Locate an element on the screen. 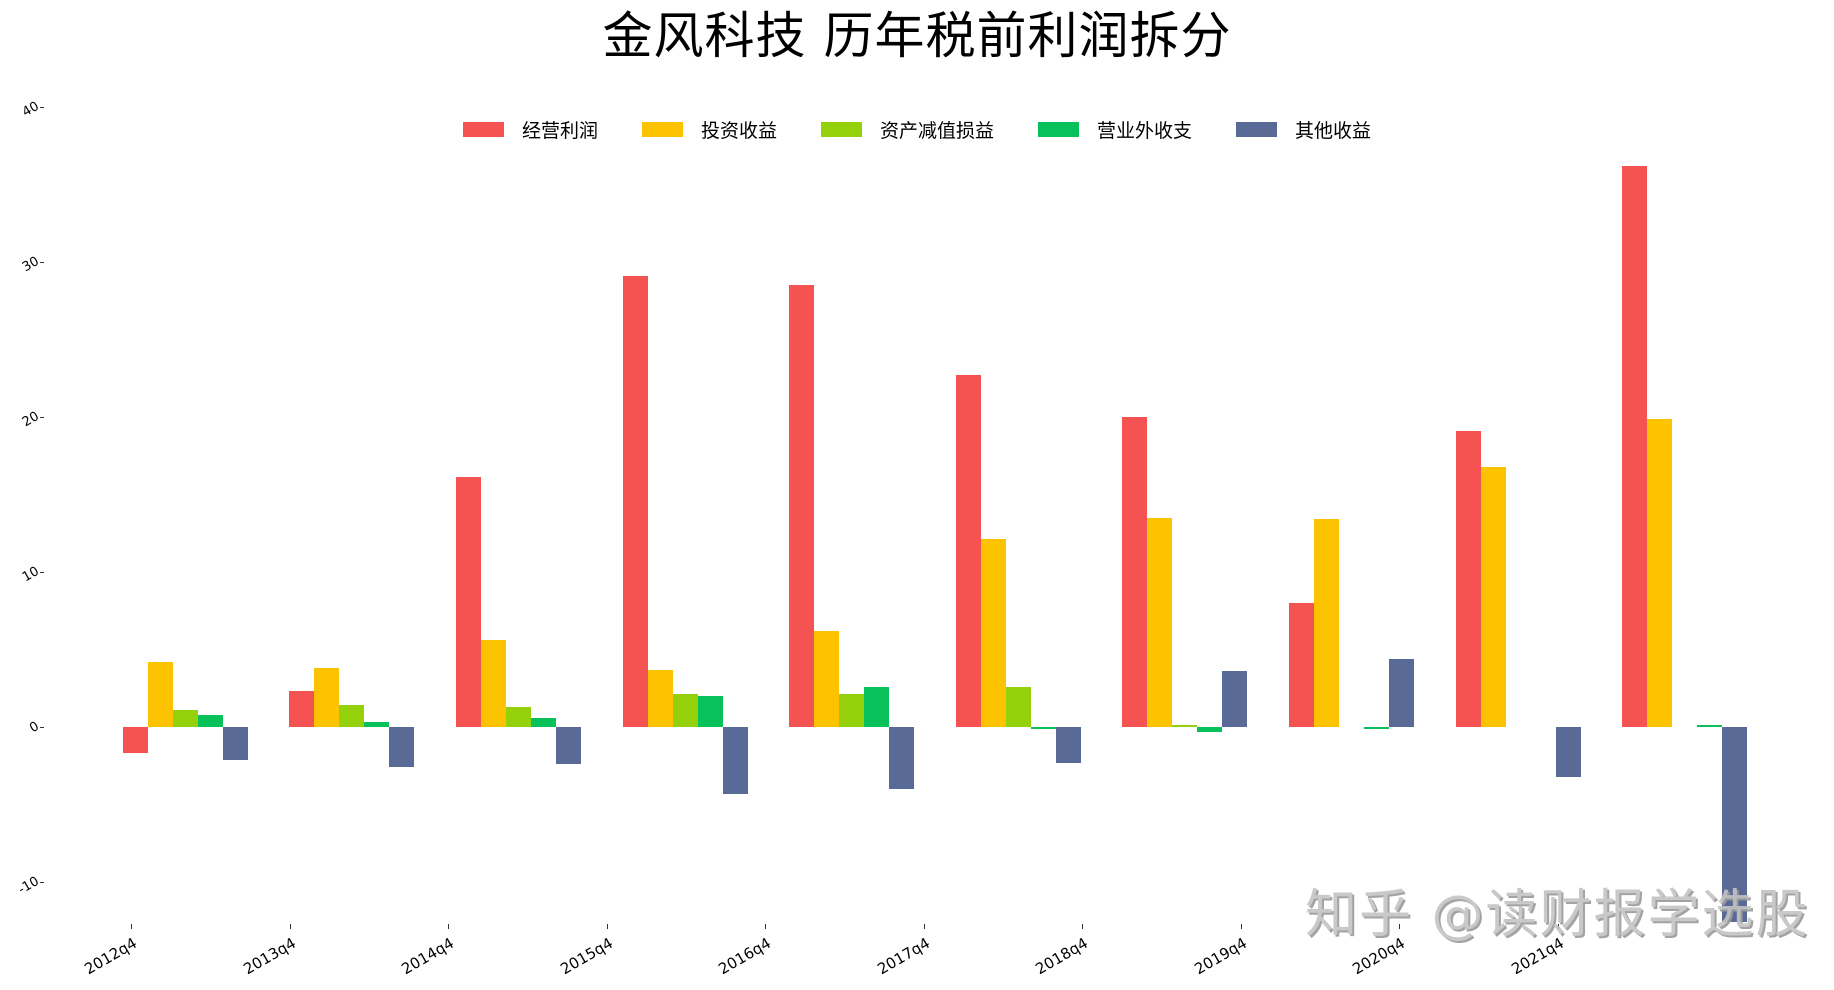  legend-item: 其他收益 is located at coordinates (1303, 129).